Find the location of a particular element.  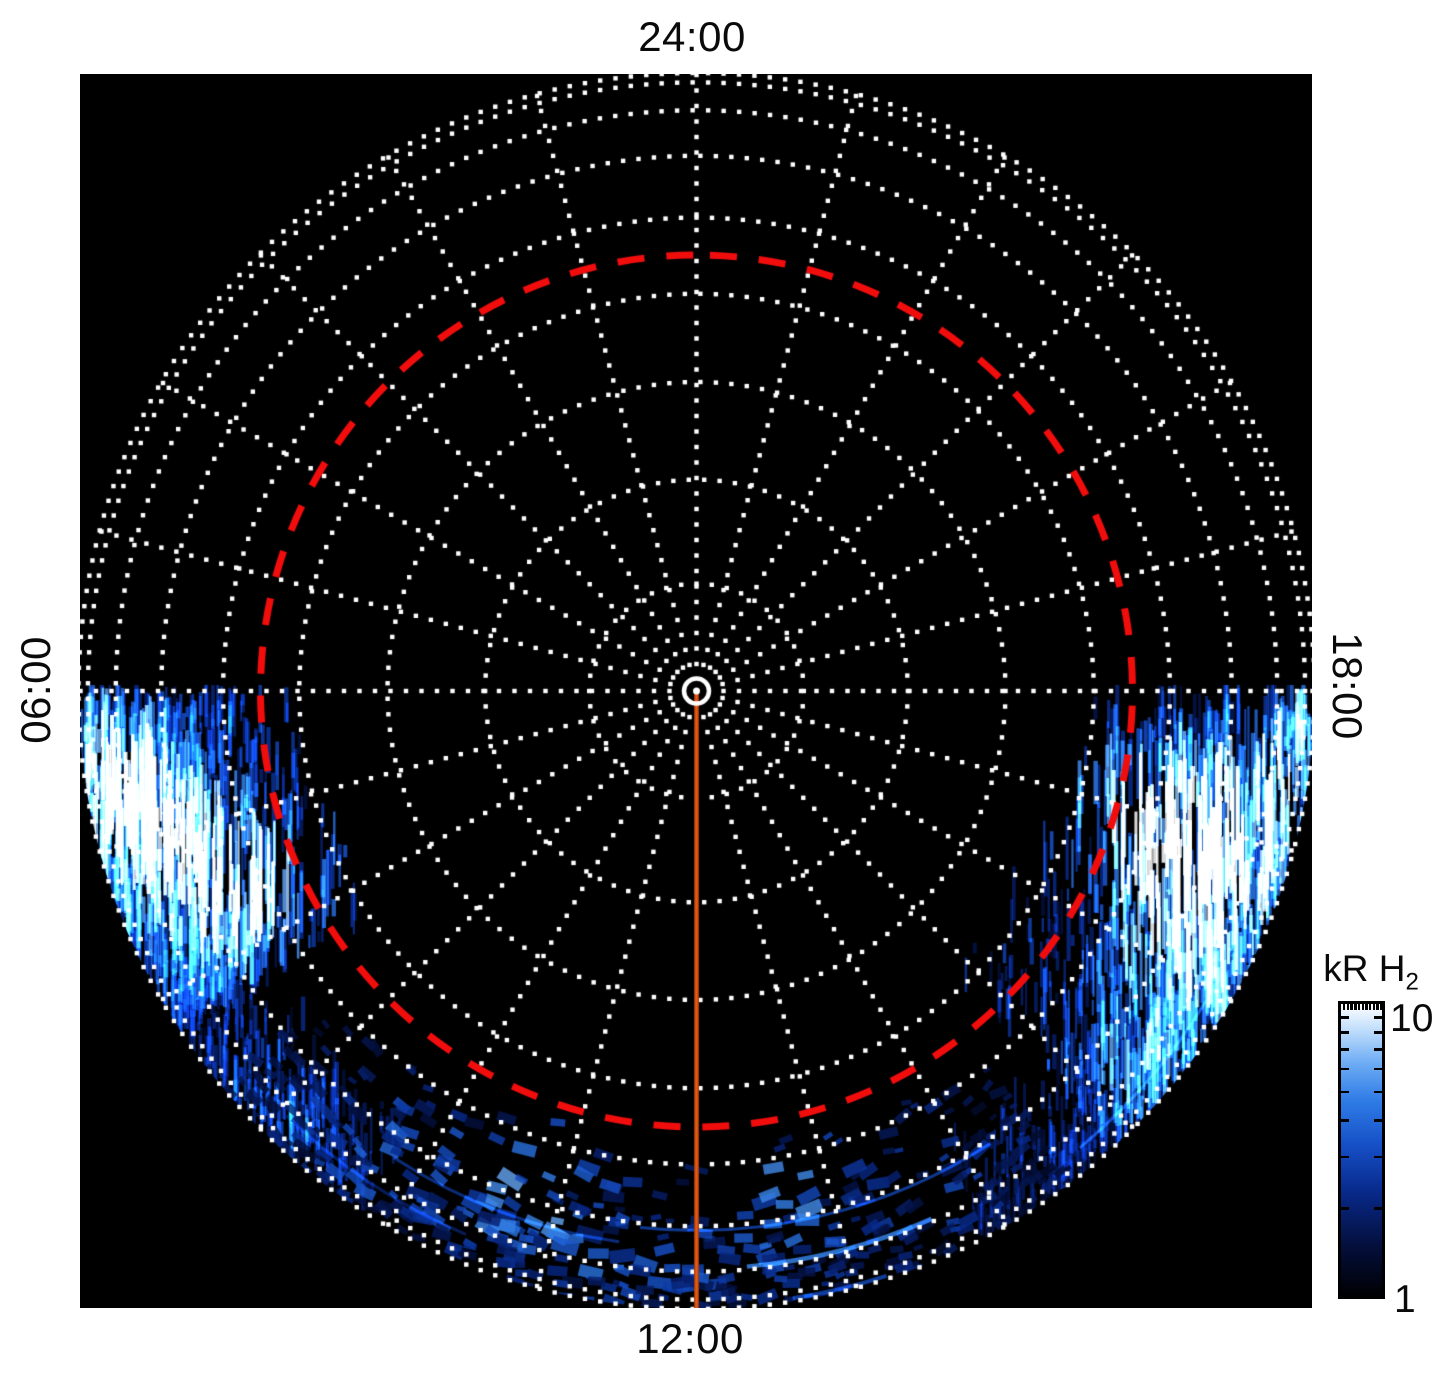

local-time-label-0600: 06:00 is located at coordinates (35, 690).